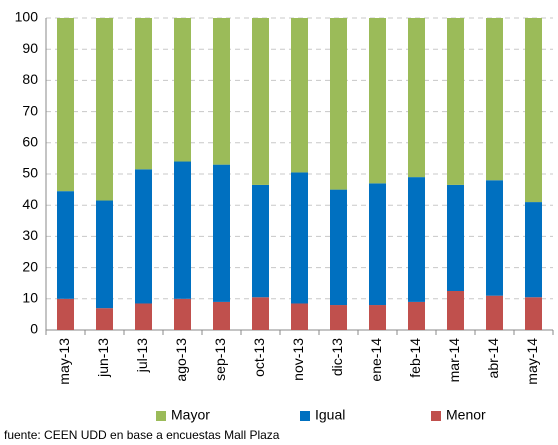 The height and width of the screenshot is (445, 558). Describe the element at coordinates (34, 329) in the screenshot. I see `y-tick-label: 0` at that location.